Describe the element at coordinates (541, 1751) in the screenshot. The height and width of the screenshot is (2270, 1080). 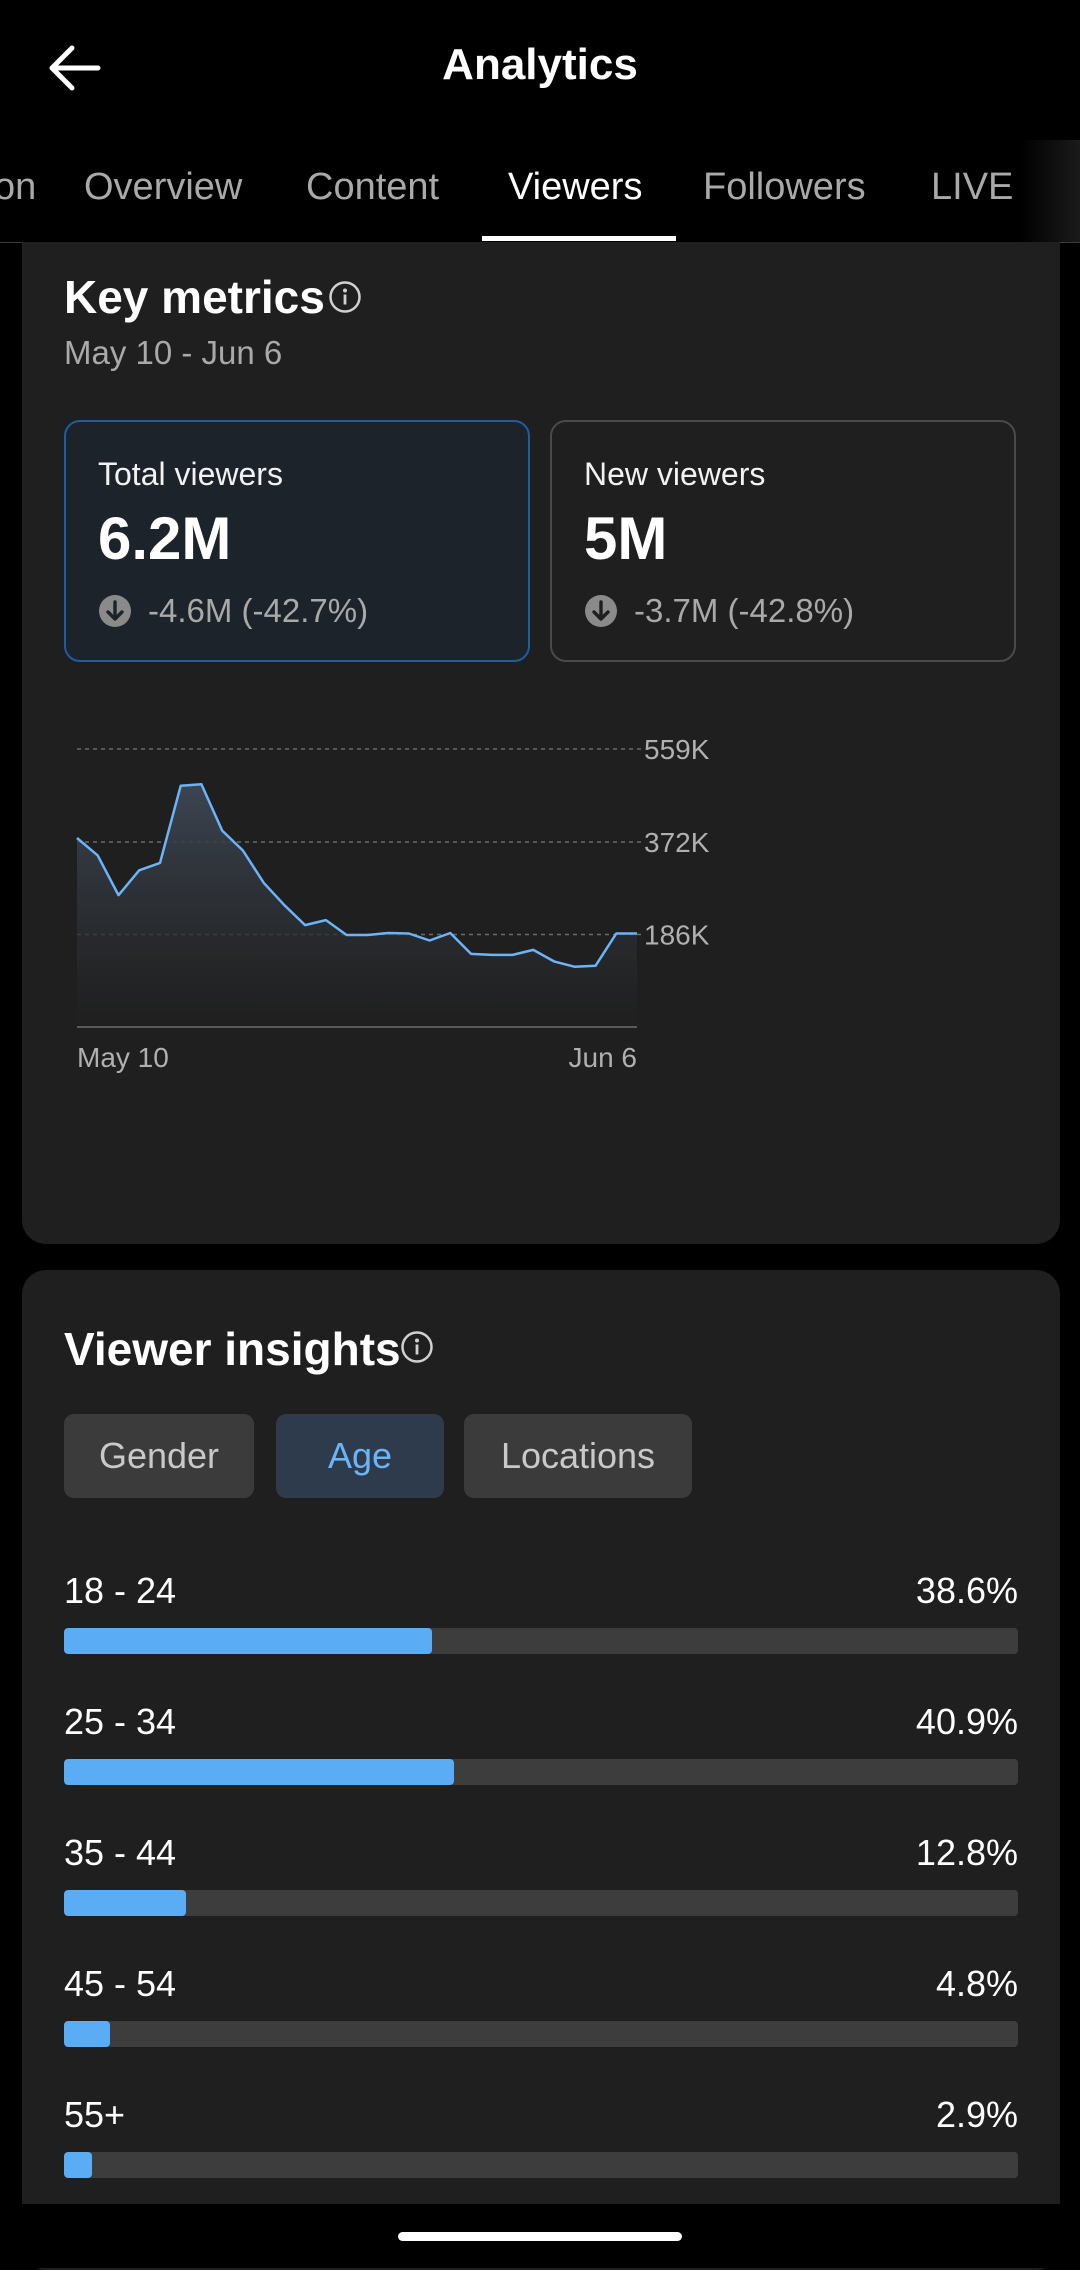
I see `age-row: 25 - 34 40.9%` at that location.